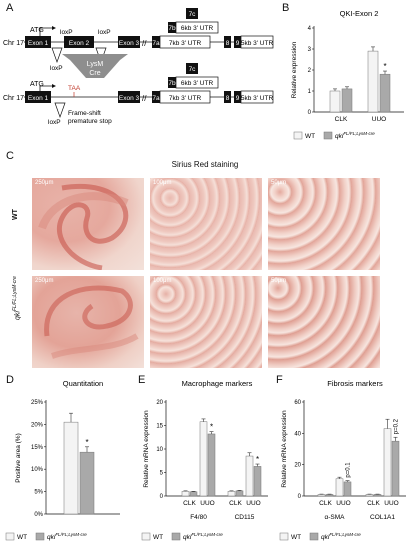 This screenshot has width=410, height=550. I want to click on chart-e-group-label: CD115, so click(245, 517).